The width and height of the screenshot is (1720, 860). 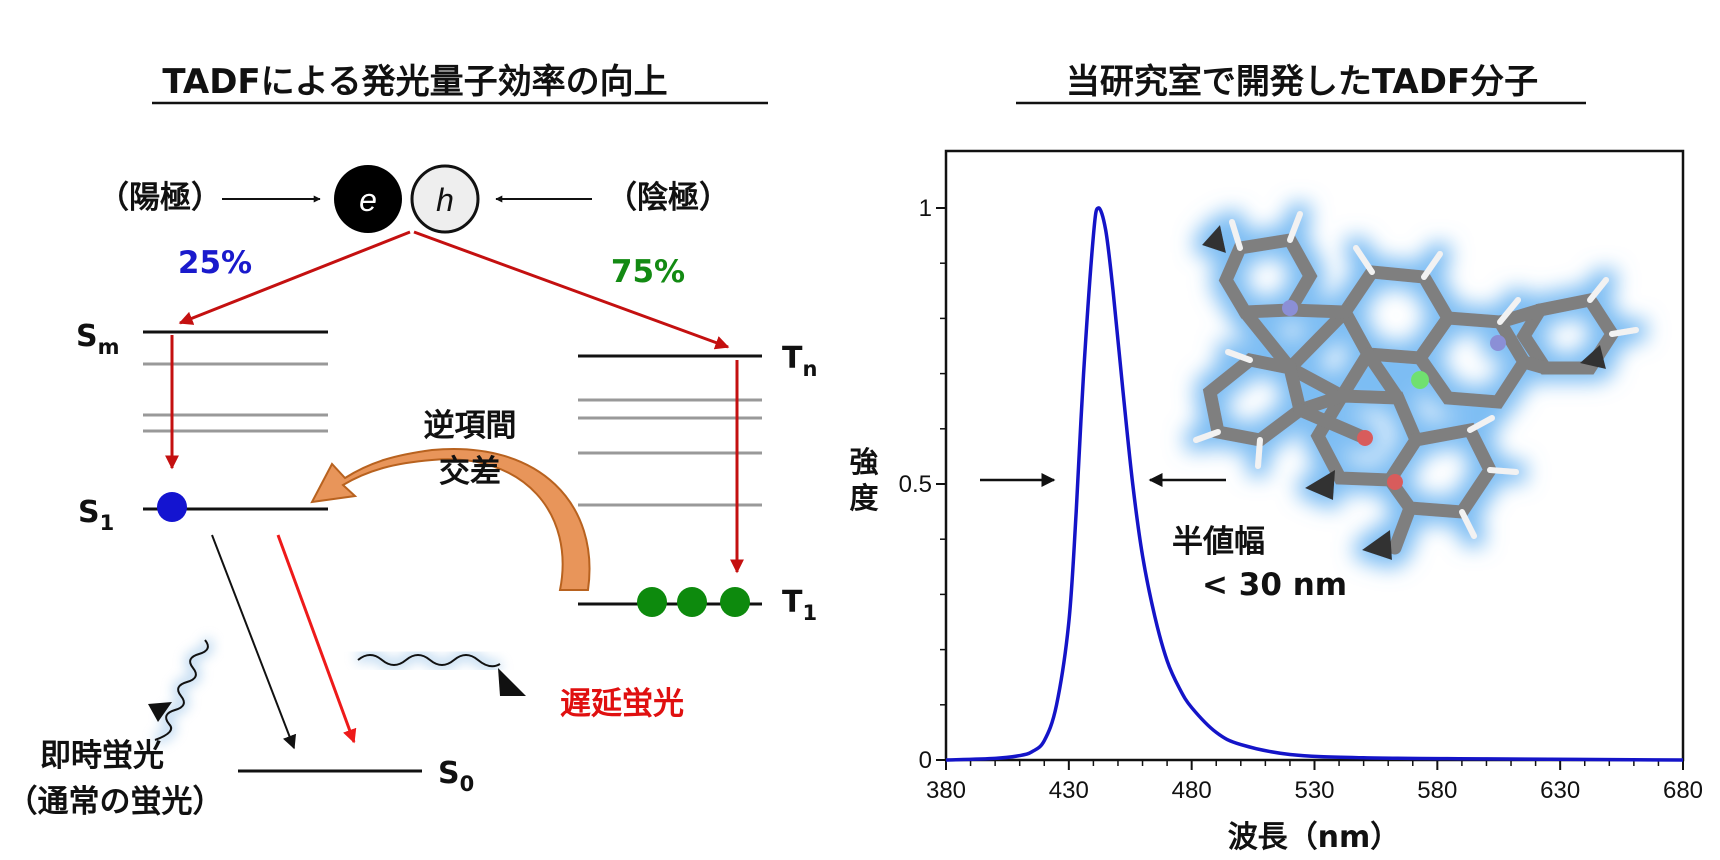 I want to click on x-tick-label: 380, so click(x=946, y=790).